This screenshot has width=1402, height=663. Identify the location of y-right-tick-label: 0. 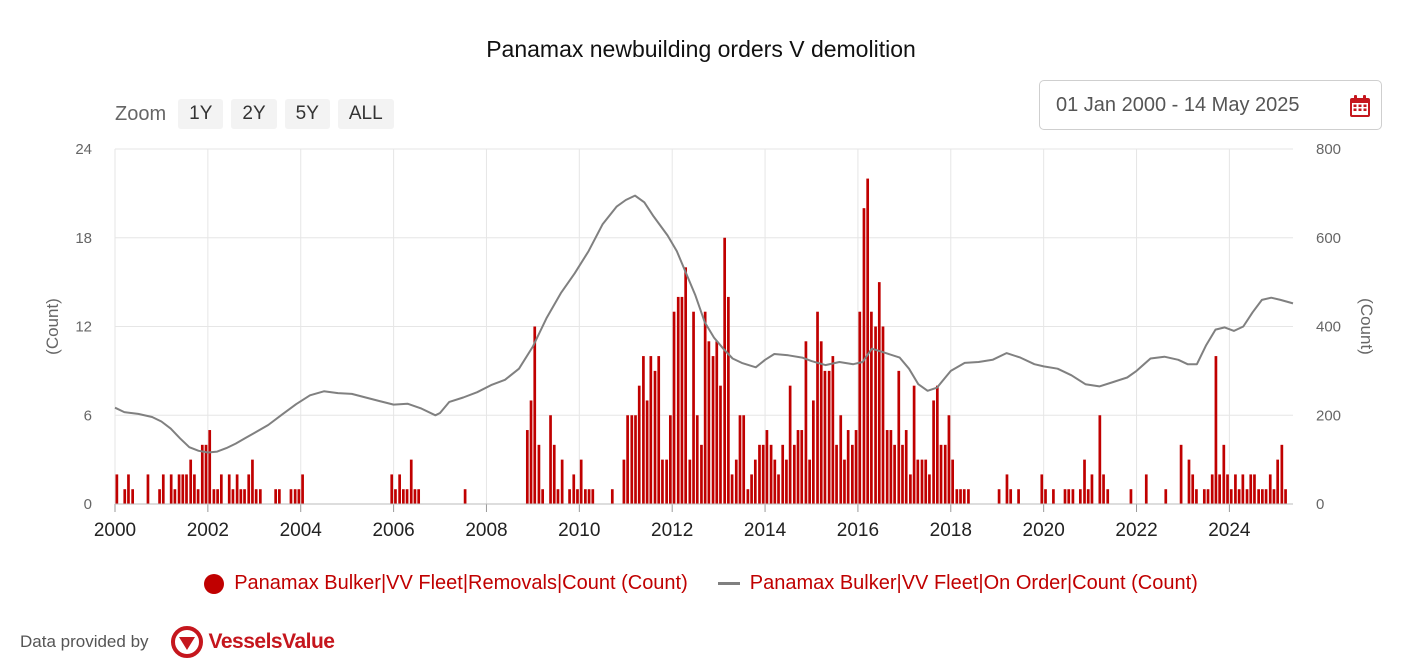
(1320, 504).